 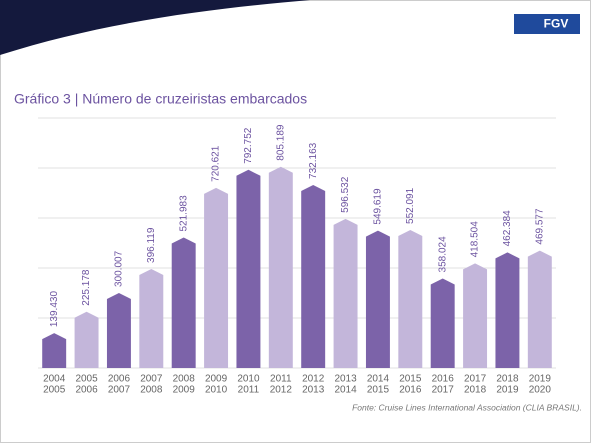 What do you see at coordinates (86, 287) in the screenshot?
I see `value-label: 225.178` at bounding box center [86, 287].